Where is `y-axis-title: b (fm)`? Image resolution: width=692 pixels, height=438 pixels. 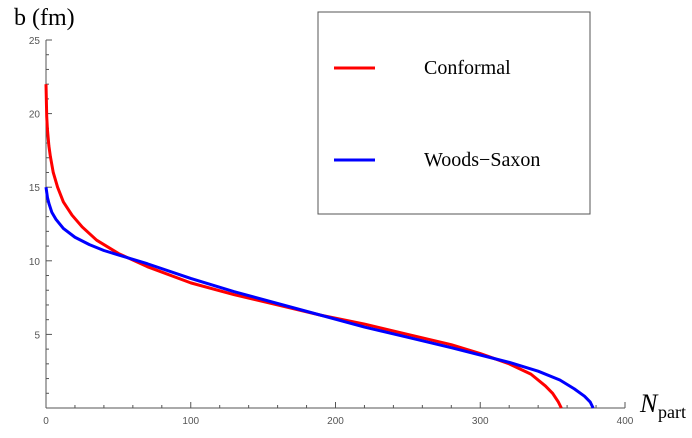 y-axis-title: b (fm) is located at coordinates (44, 18).